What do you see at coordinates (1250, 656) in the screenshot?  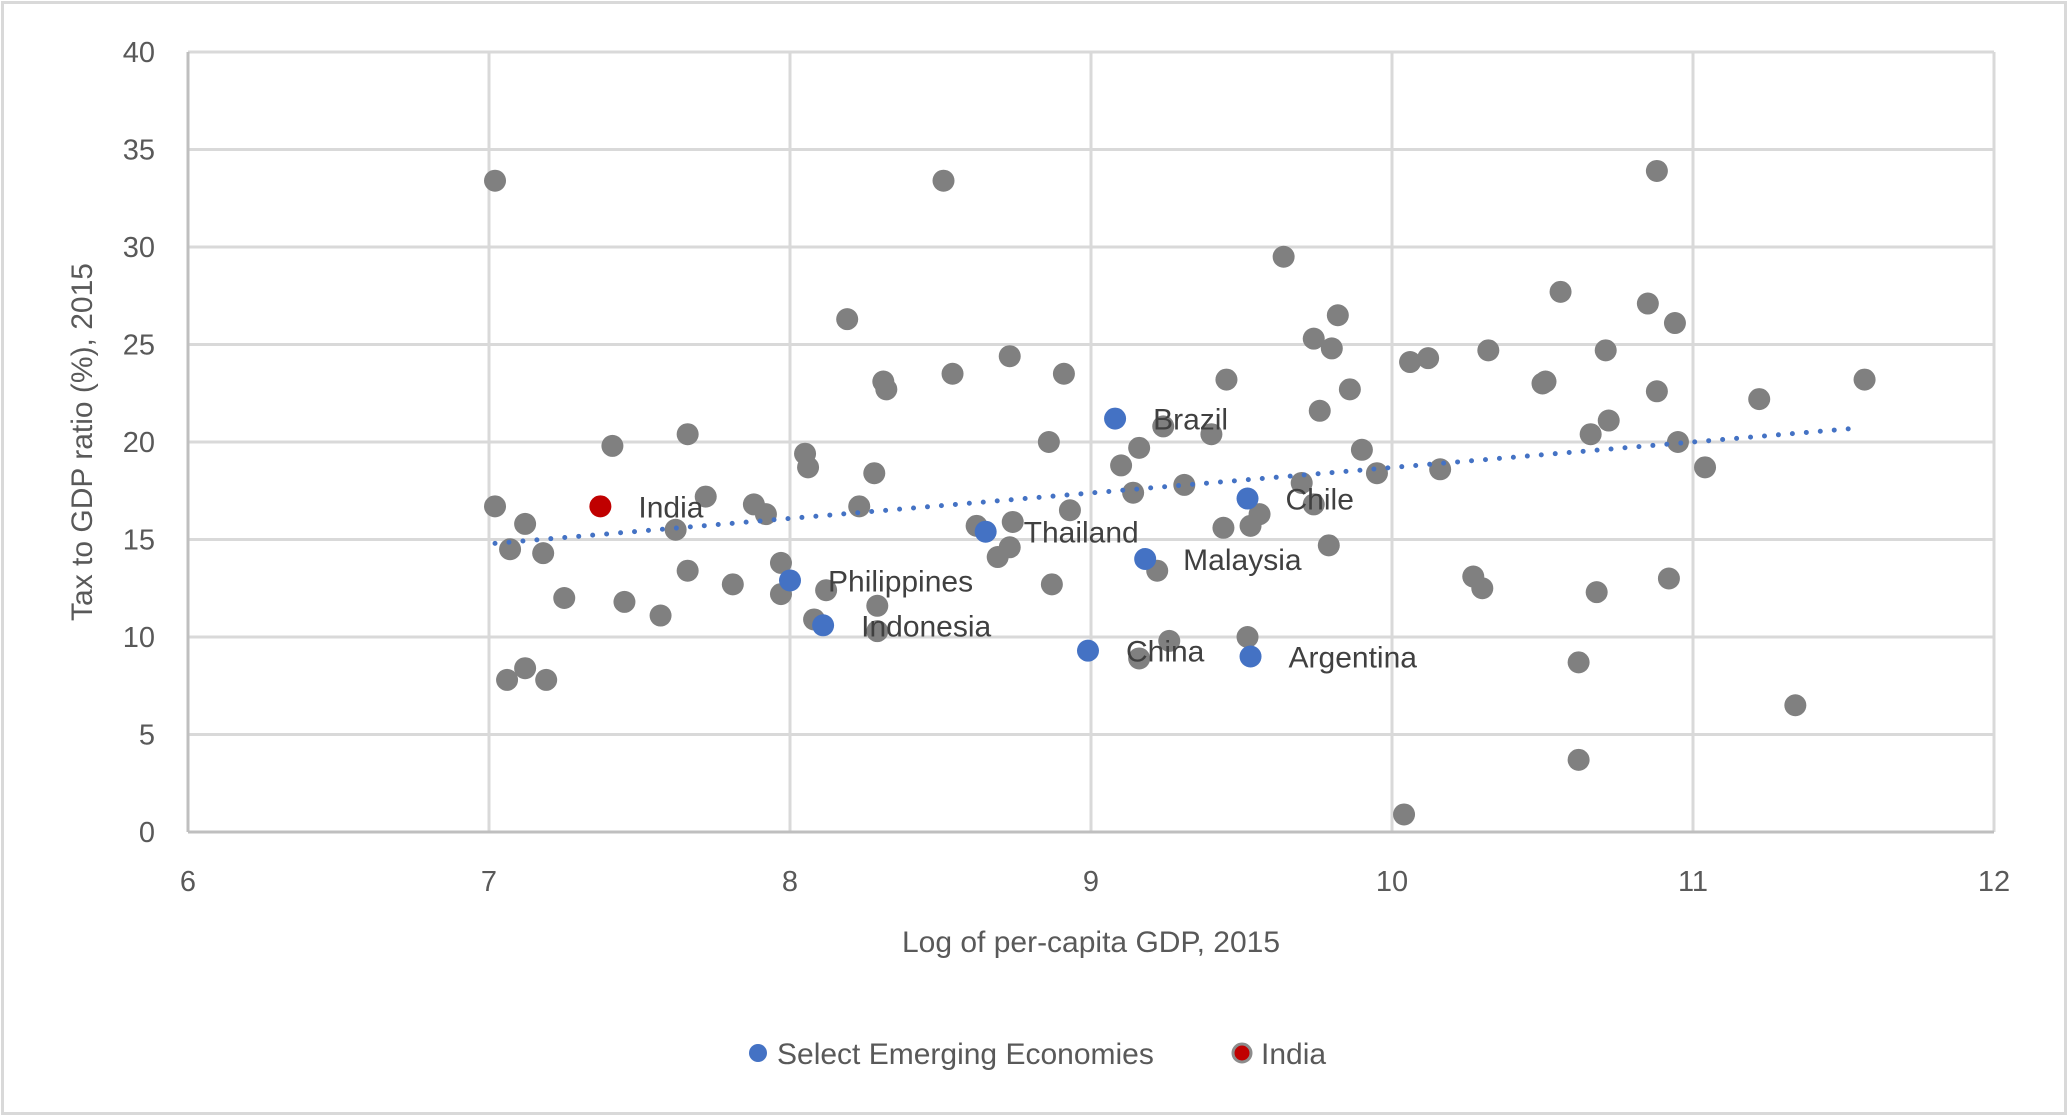 I see `data-point-argentina` at bounding box center [1250, 656].